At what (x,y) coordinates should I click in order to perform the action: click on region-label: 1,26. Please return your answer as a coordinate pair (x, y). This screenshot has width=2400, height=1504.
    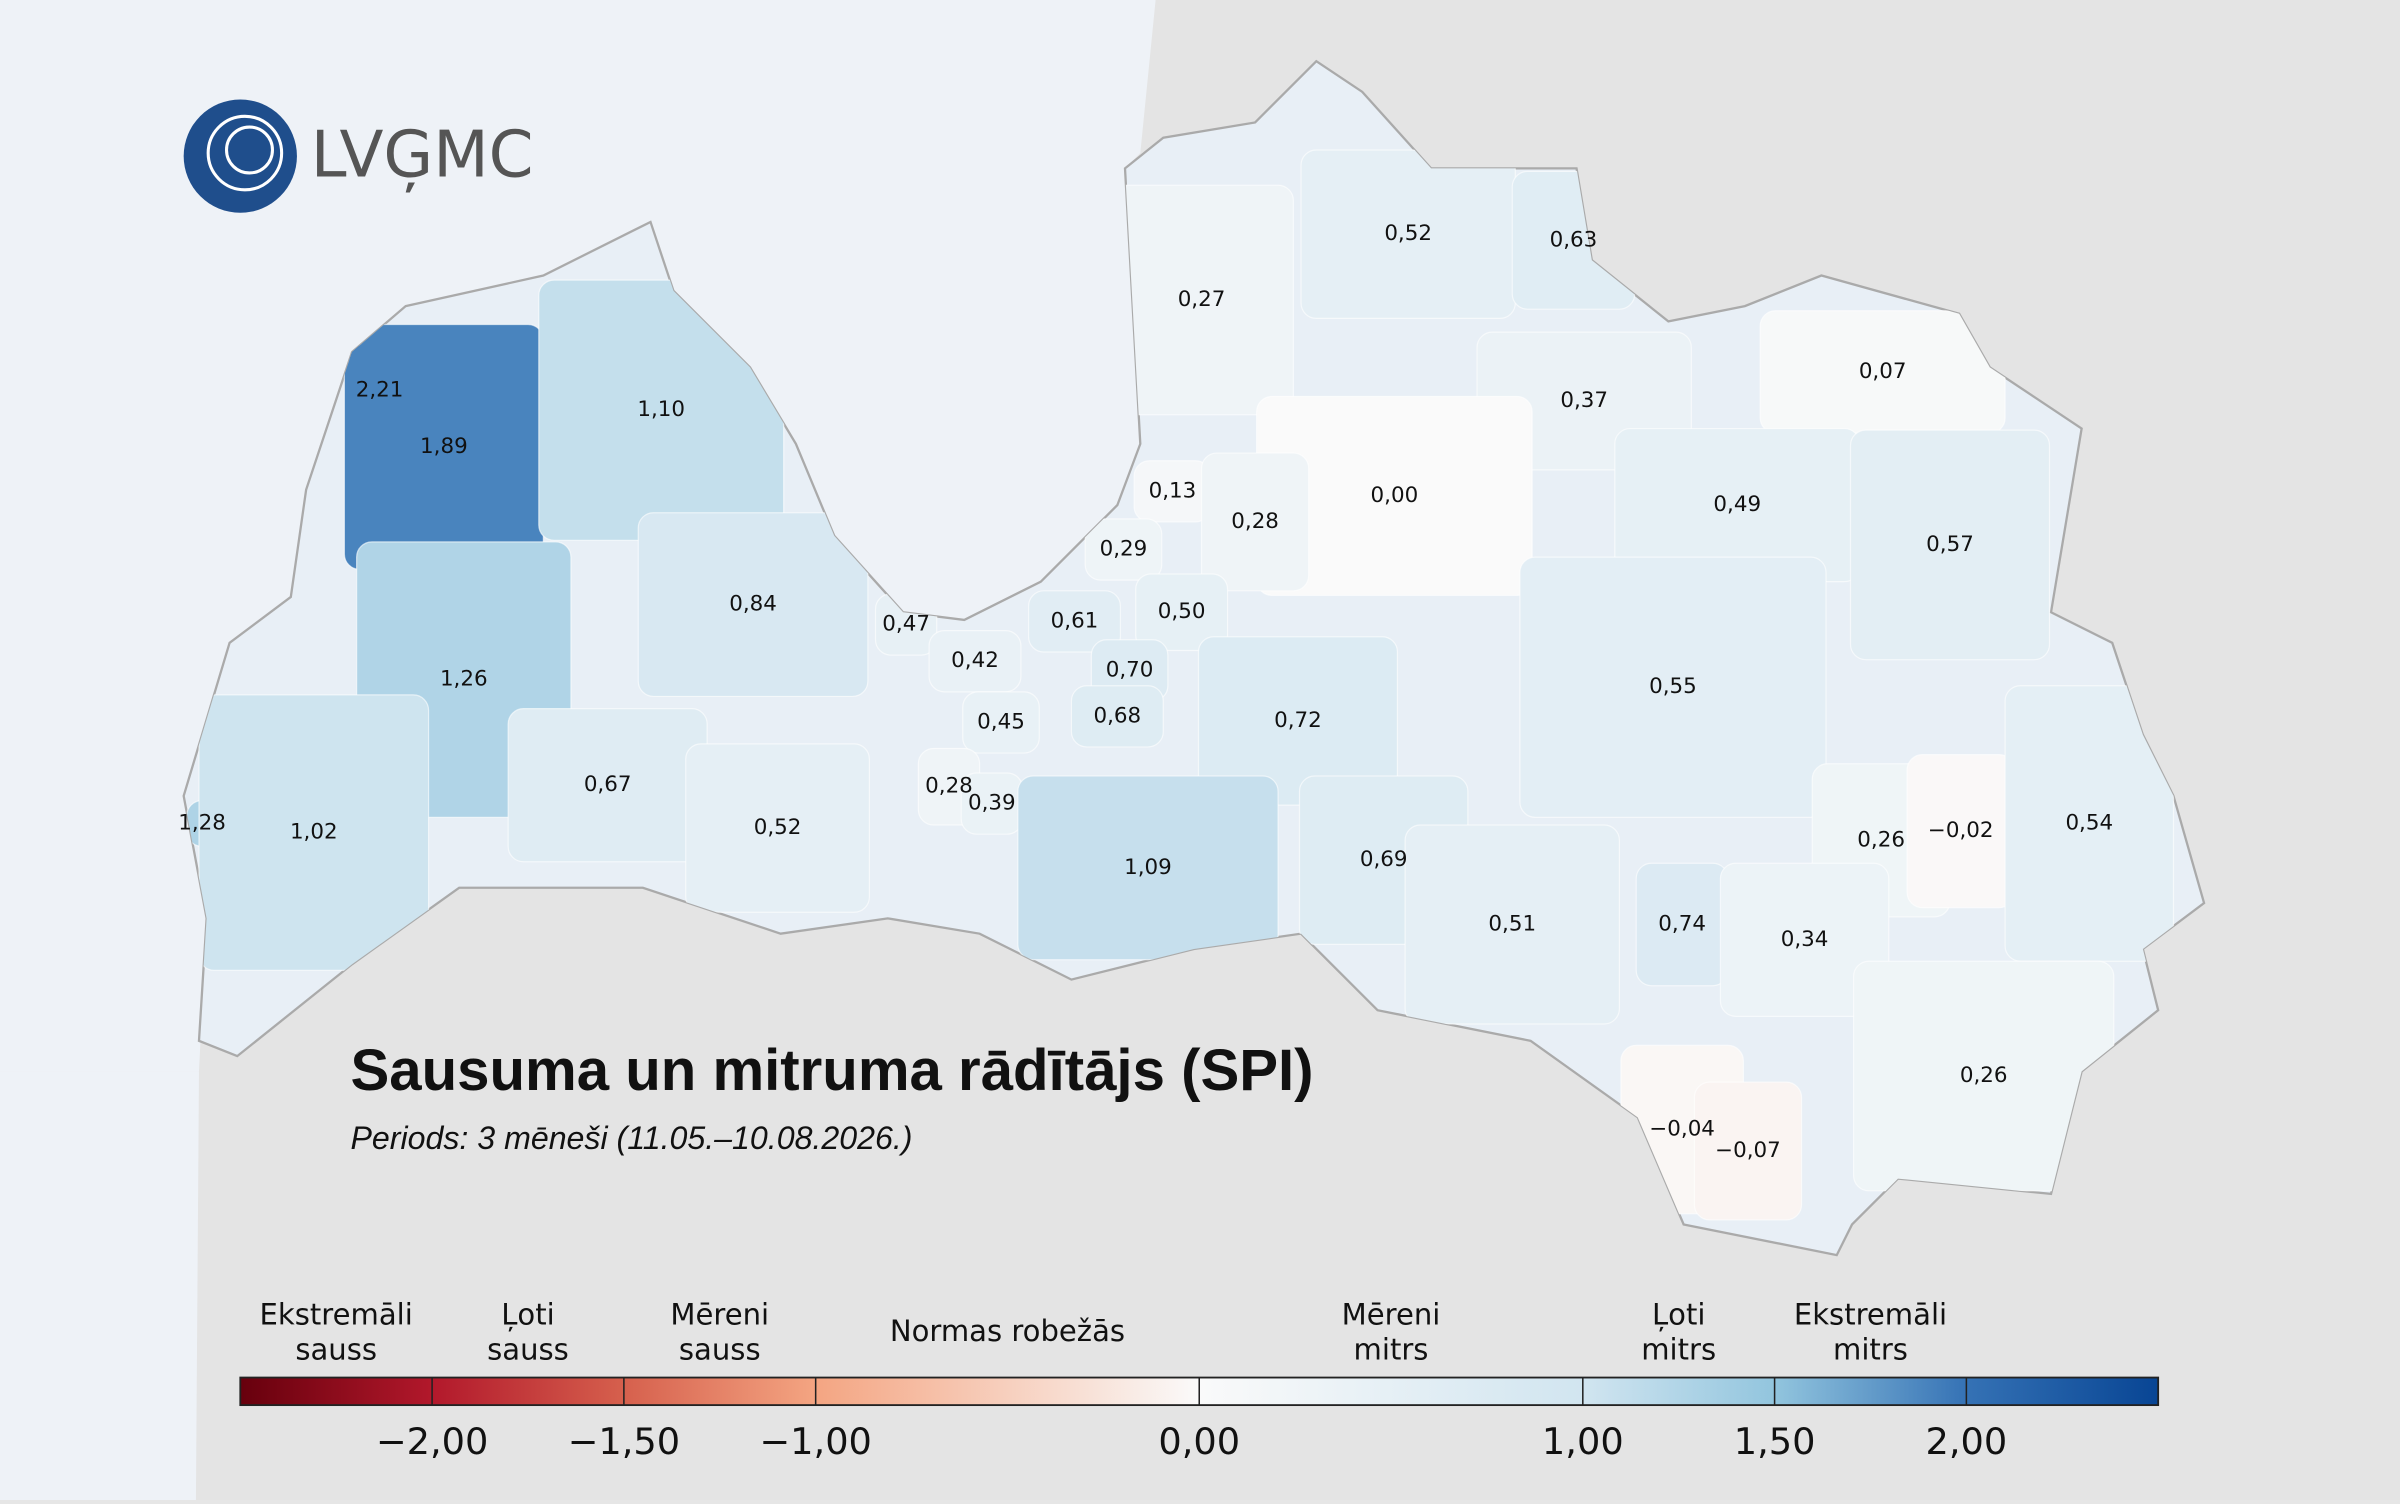
    Looking at the image, I should click on (464, 679).